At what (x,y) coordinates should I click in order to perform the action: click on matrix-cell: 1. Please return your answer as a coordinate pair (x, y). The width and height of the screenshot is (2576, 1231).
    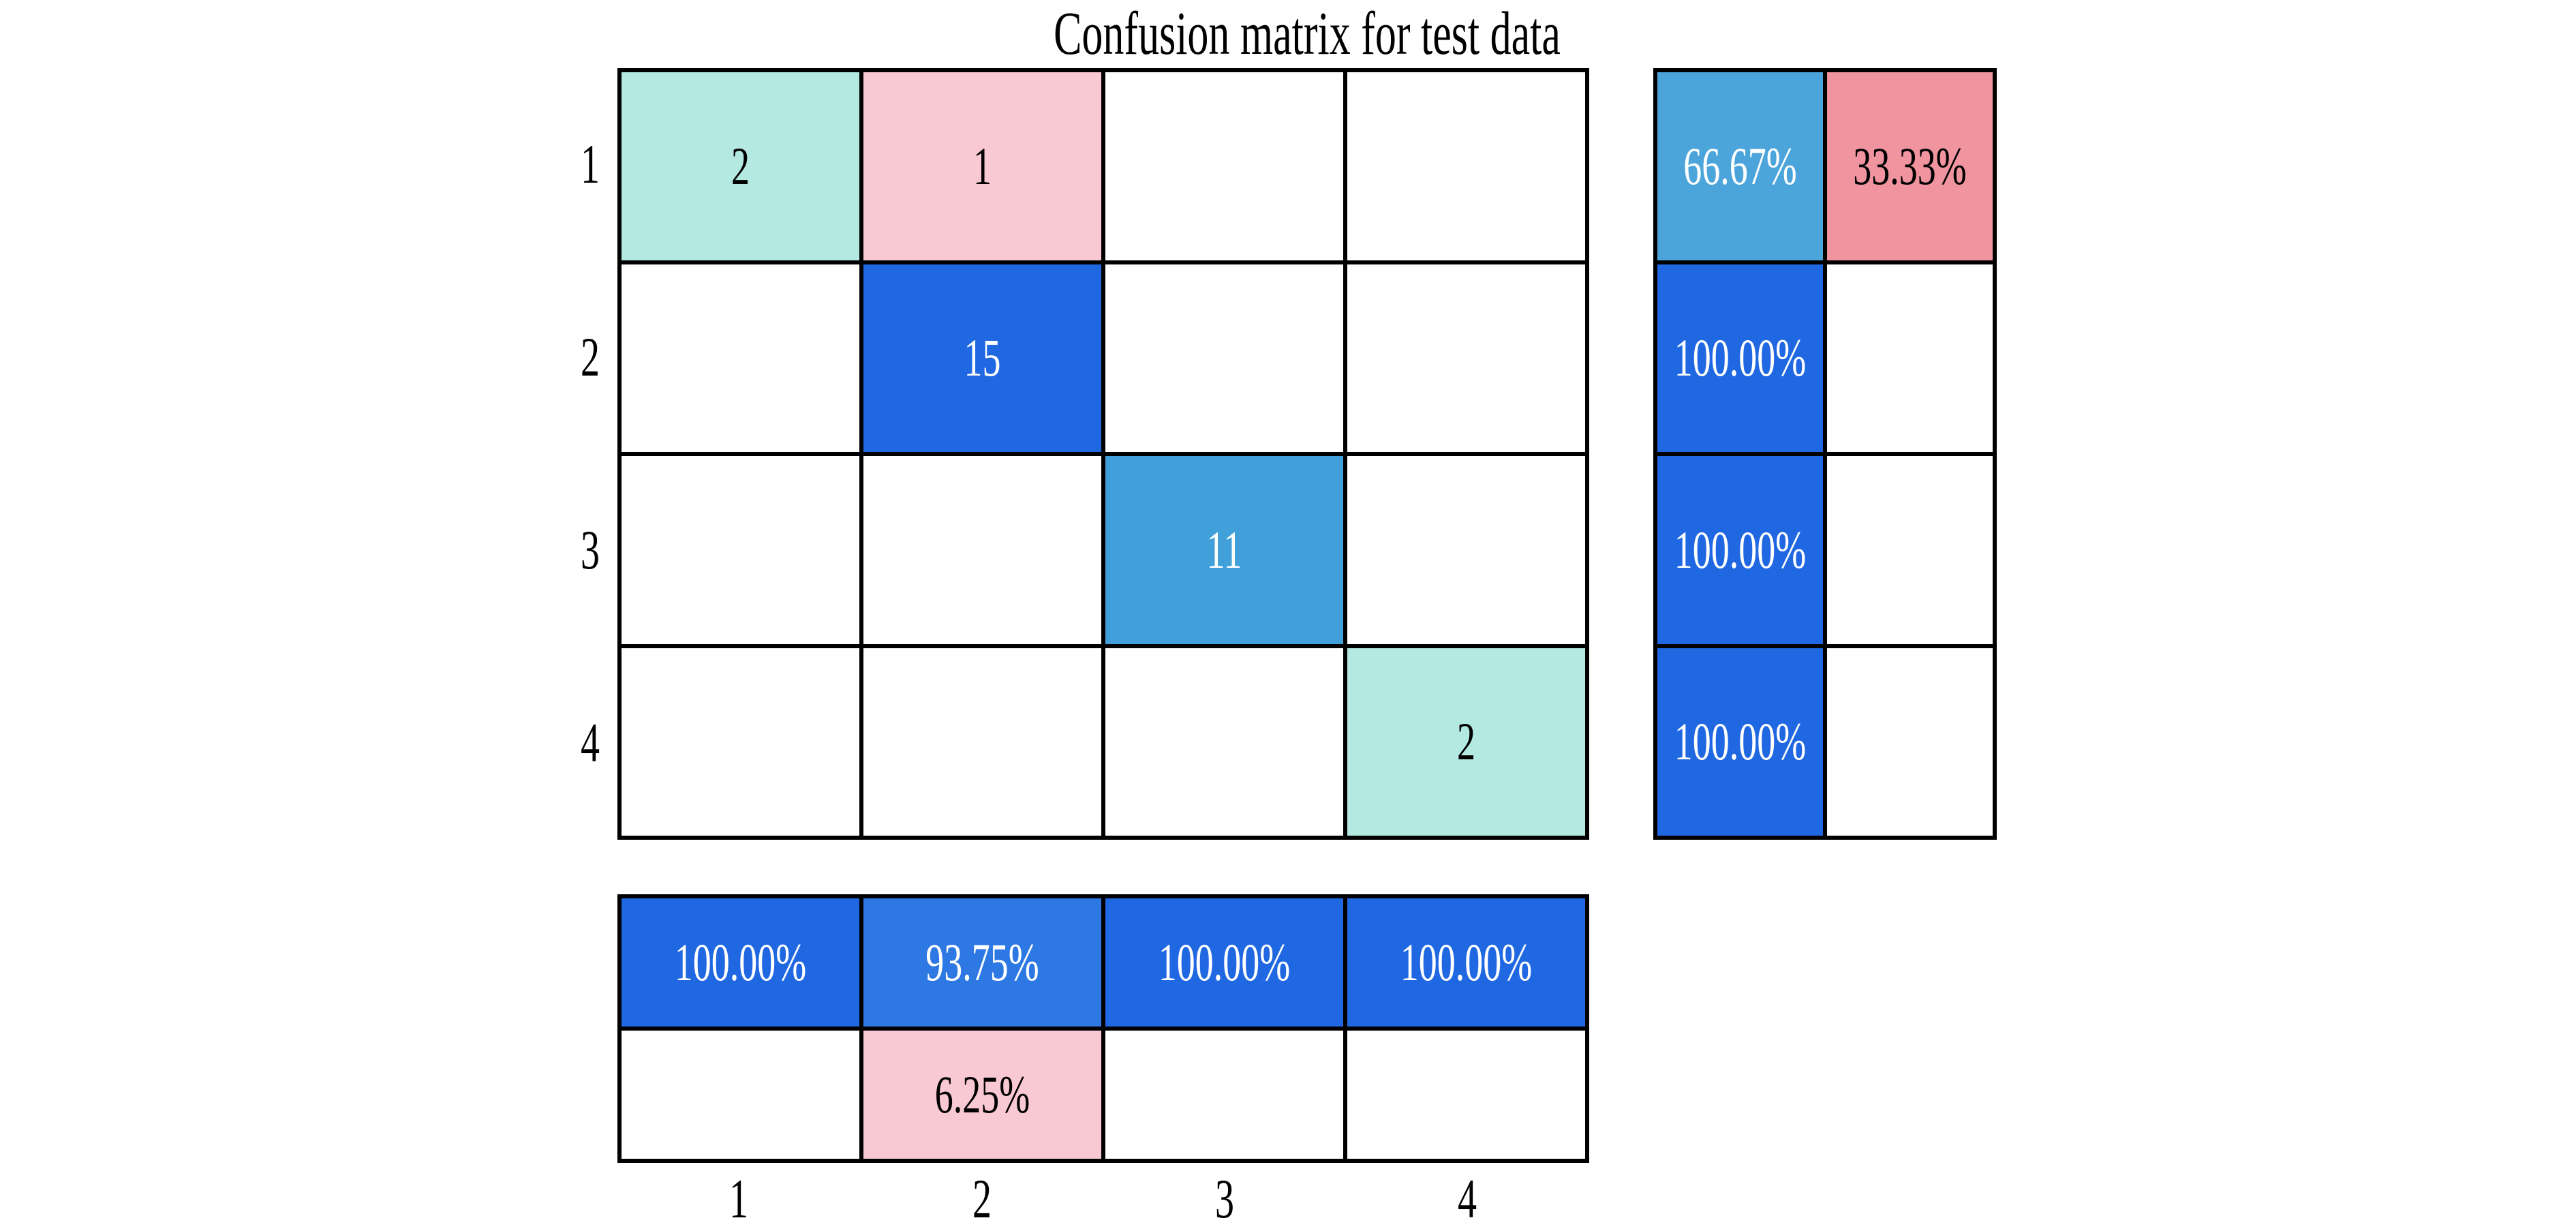
    Looking at the image, I should click on (982, 166).